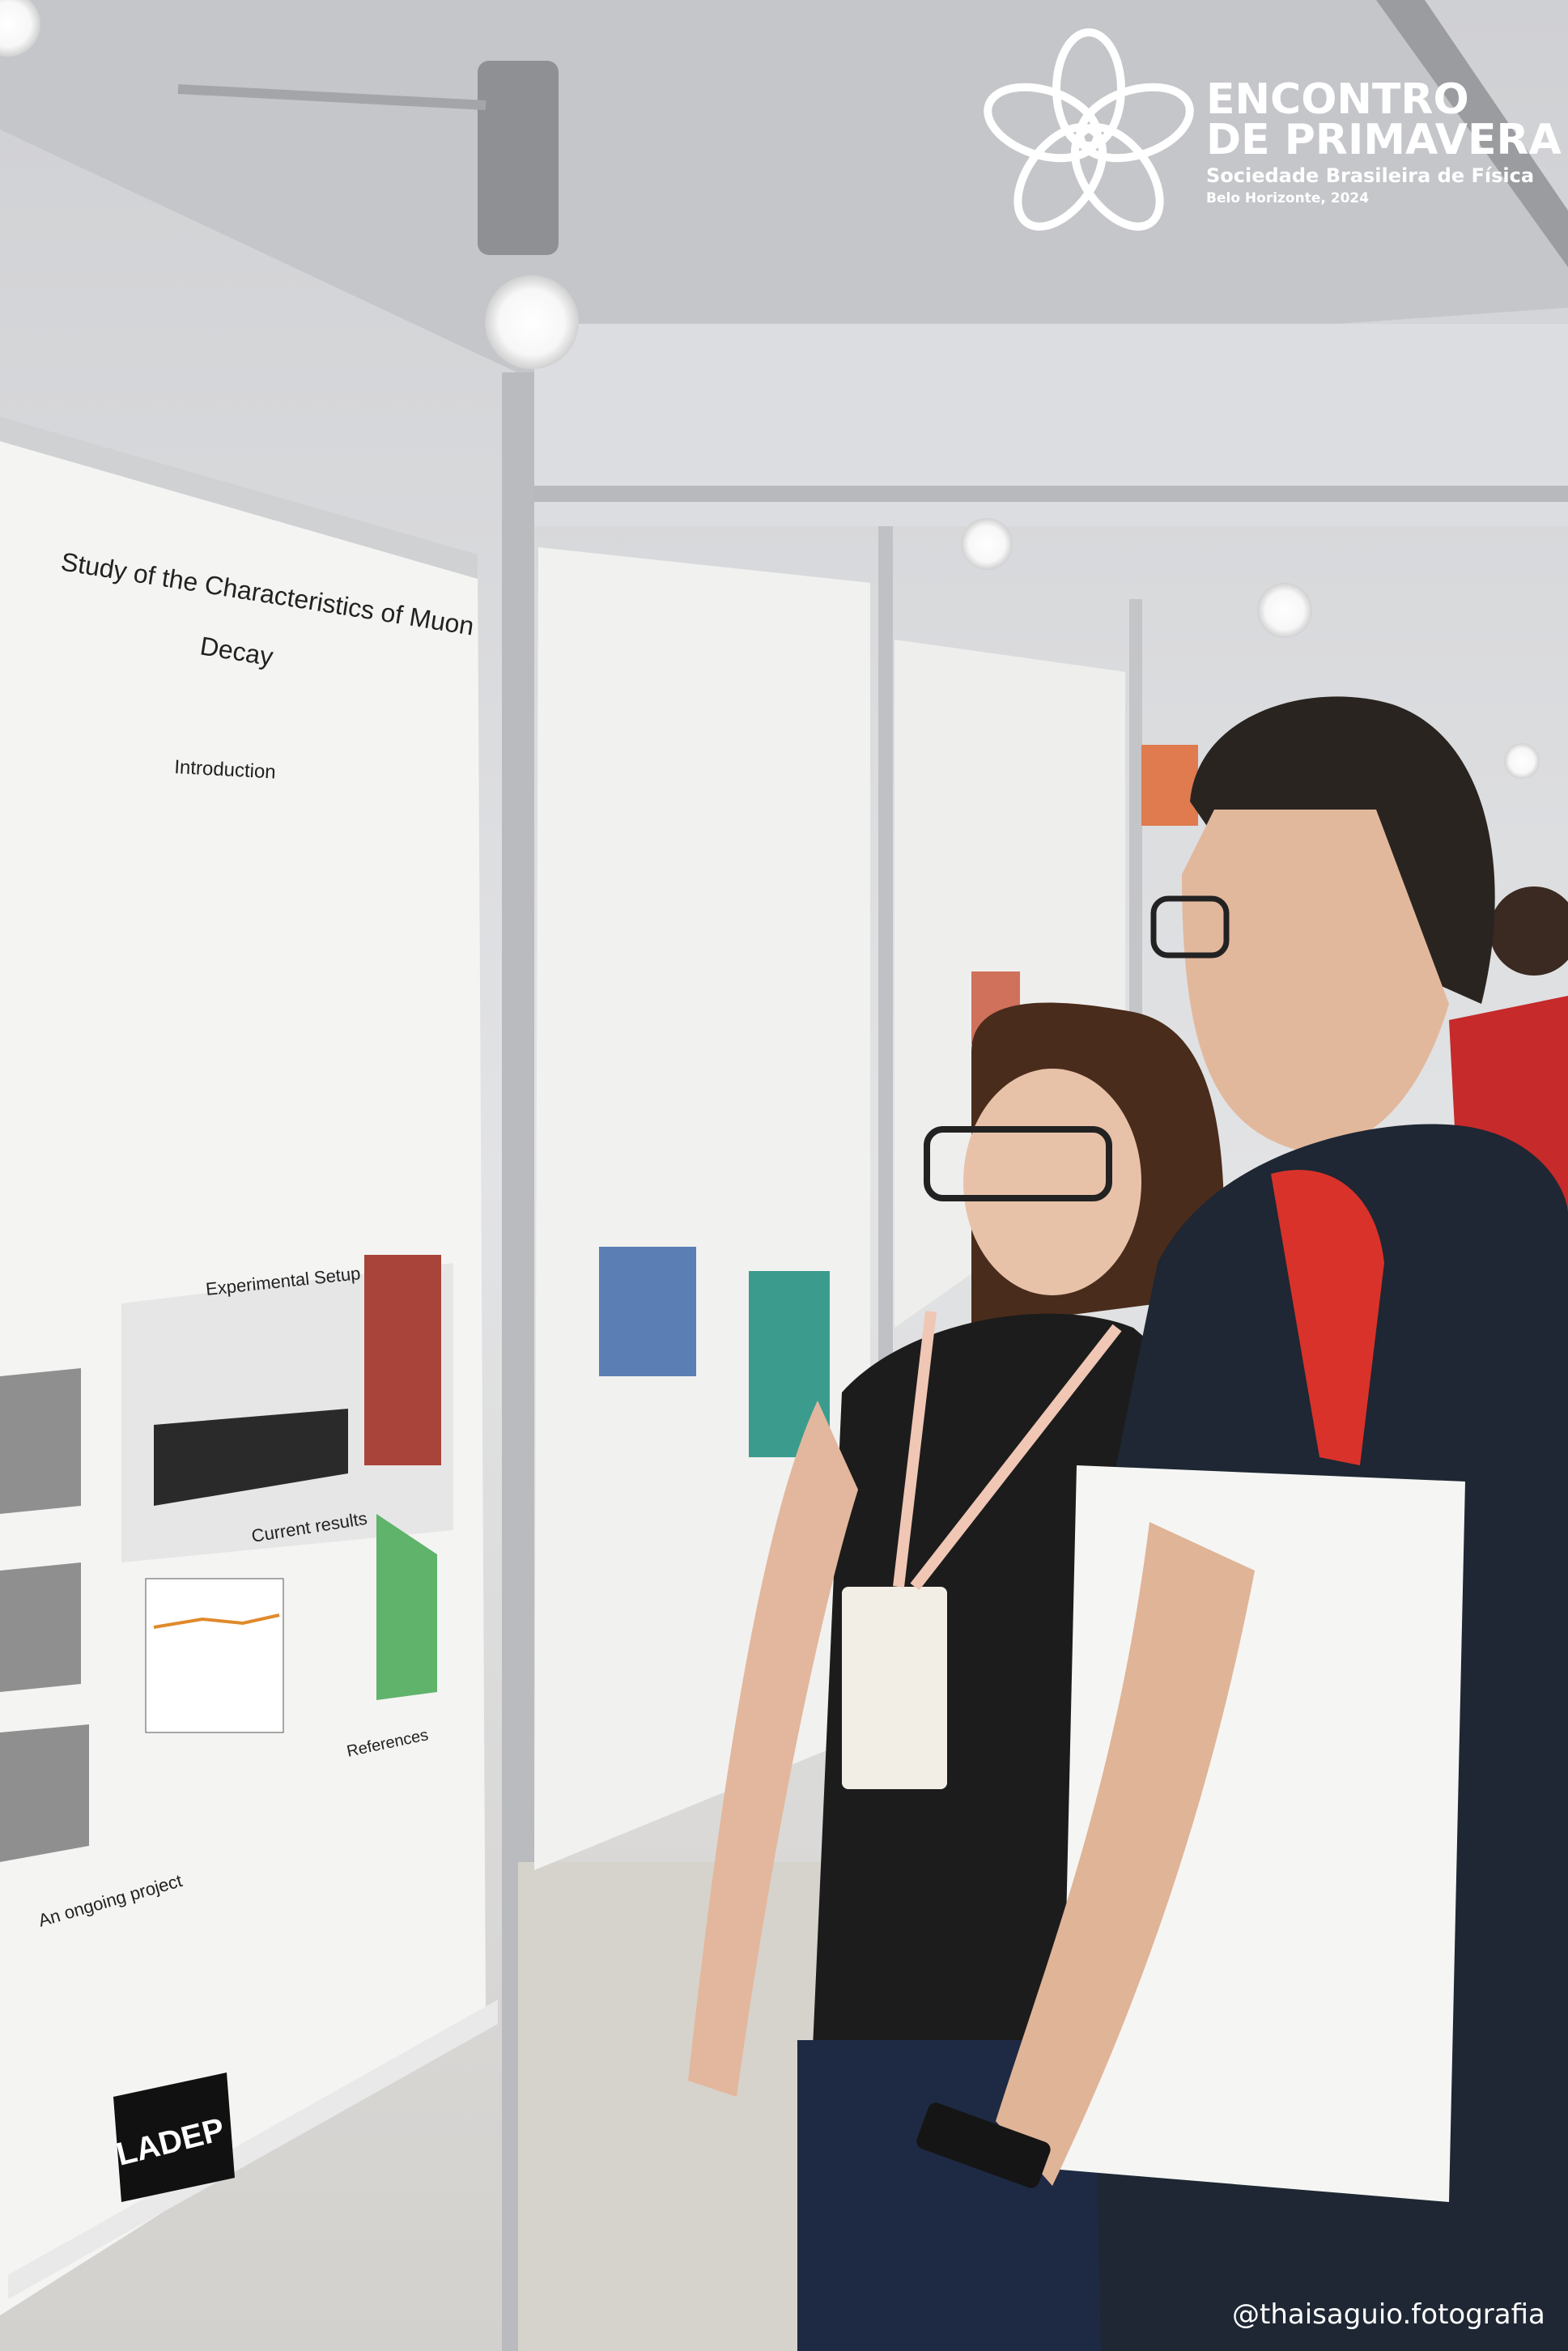 This screenshot has height=2351, width=1568. I want to click on woman-glasses, so click(1018, 1163).